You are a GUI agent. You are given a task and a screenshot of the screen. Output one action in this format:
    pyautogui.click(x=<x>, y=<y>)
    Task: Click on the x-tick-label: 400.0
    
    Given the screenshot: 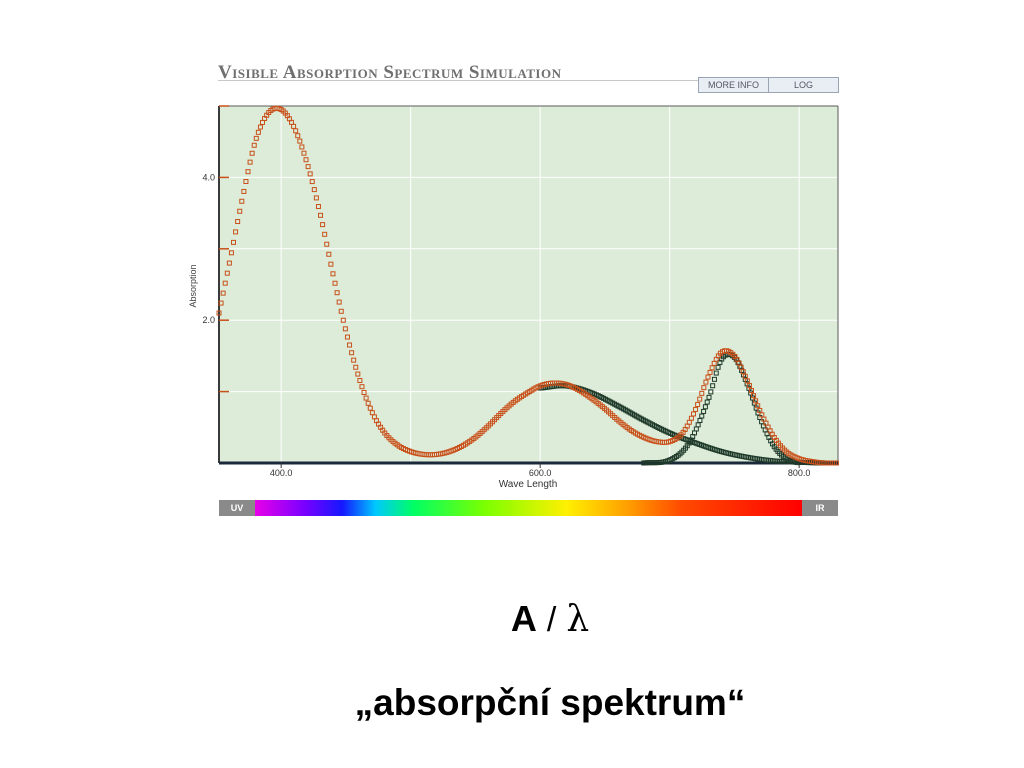 What is the action you would take?
    pyautogui.click(x=281, y=473)
    